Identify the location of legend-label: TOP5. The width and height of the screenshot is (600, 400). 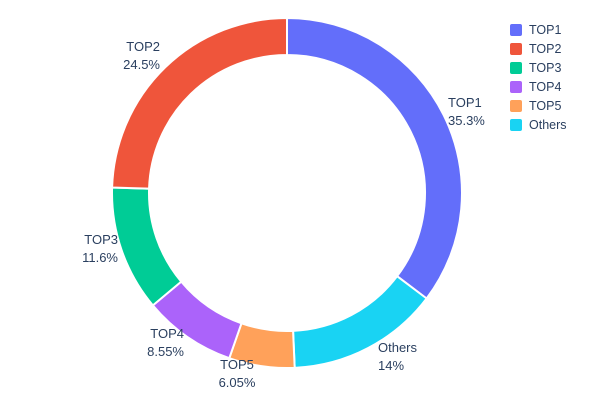
(545, 105).